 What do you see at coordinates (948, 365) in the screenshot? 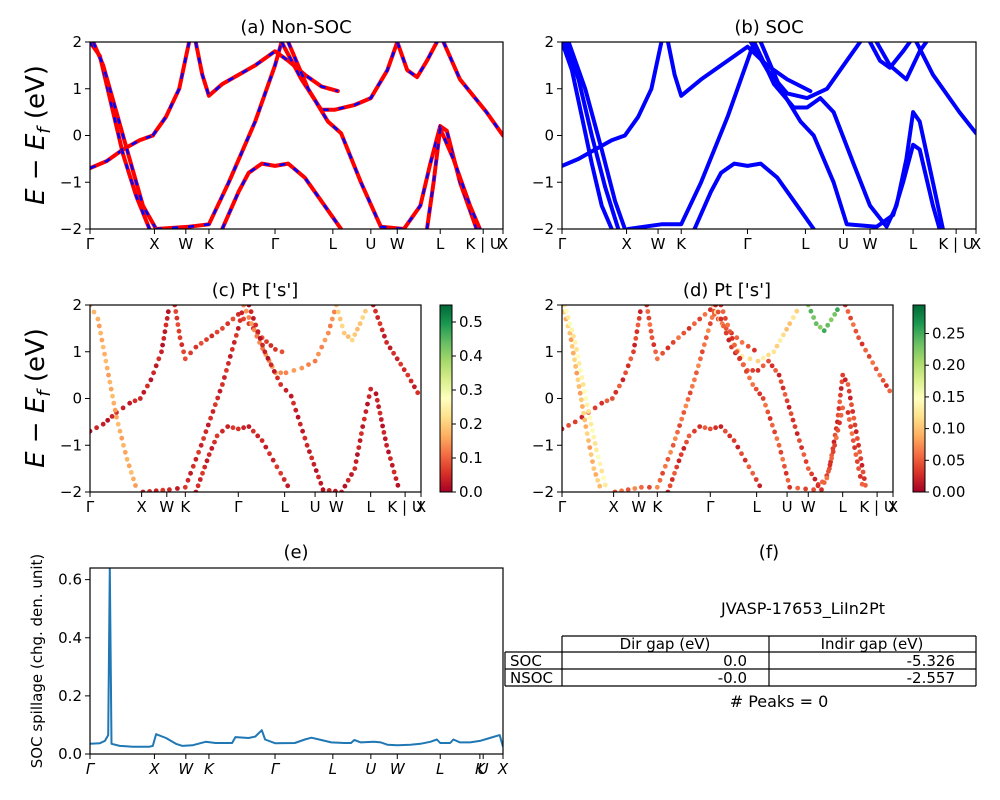
I see `colorbar-tick-label: 0.20` at bounding box center [948, 365].